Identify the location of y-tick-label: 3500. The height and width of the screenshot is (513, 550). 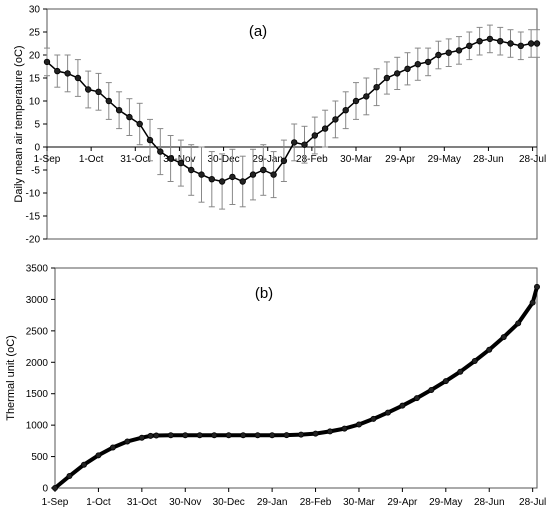
(37, 269).